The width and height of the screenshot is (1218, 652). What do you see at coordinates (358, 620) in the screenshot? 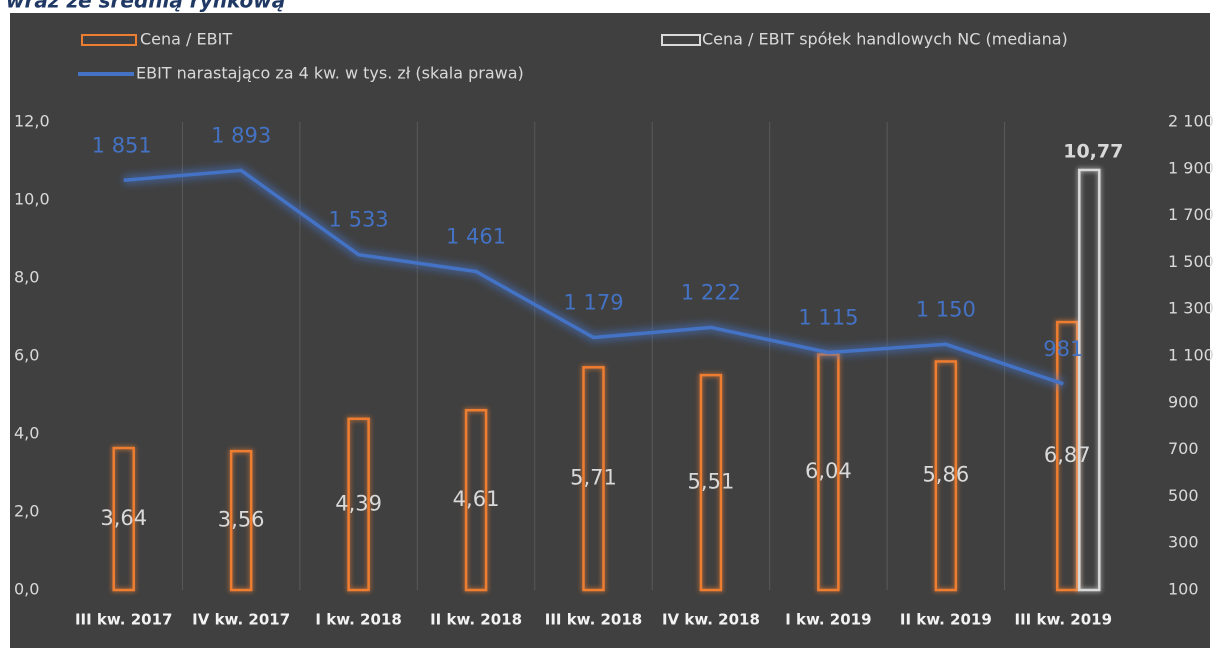
I see `x-tick-label: I kw. 2018` at bounding box center [358, 620].